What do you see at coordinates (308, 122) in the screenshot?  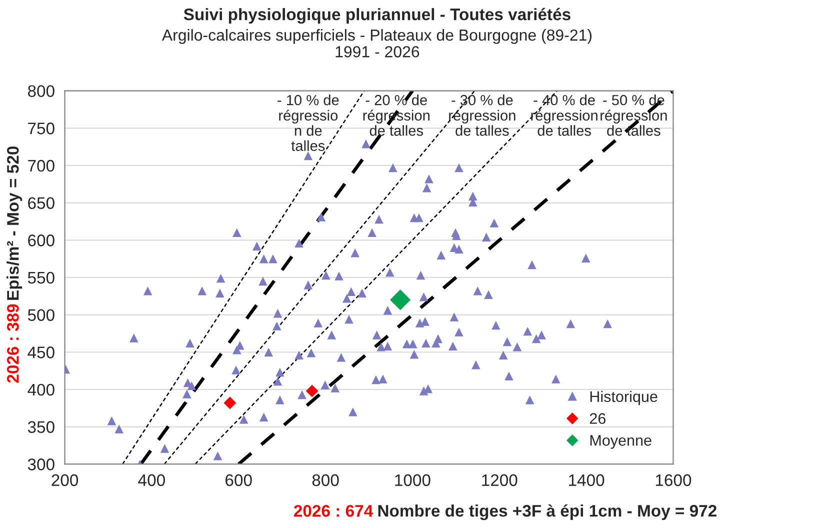 I see `annotation: - 10 % de régressio n de talles` at bounding box center [308, 122].